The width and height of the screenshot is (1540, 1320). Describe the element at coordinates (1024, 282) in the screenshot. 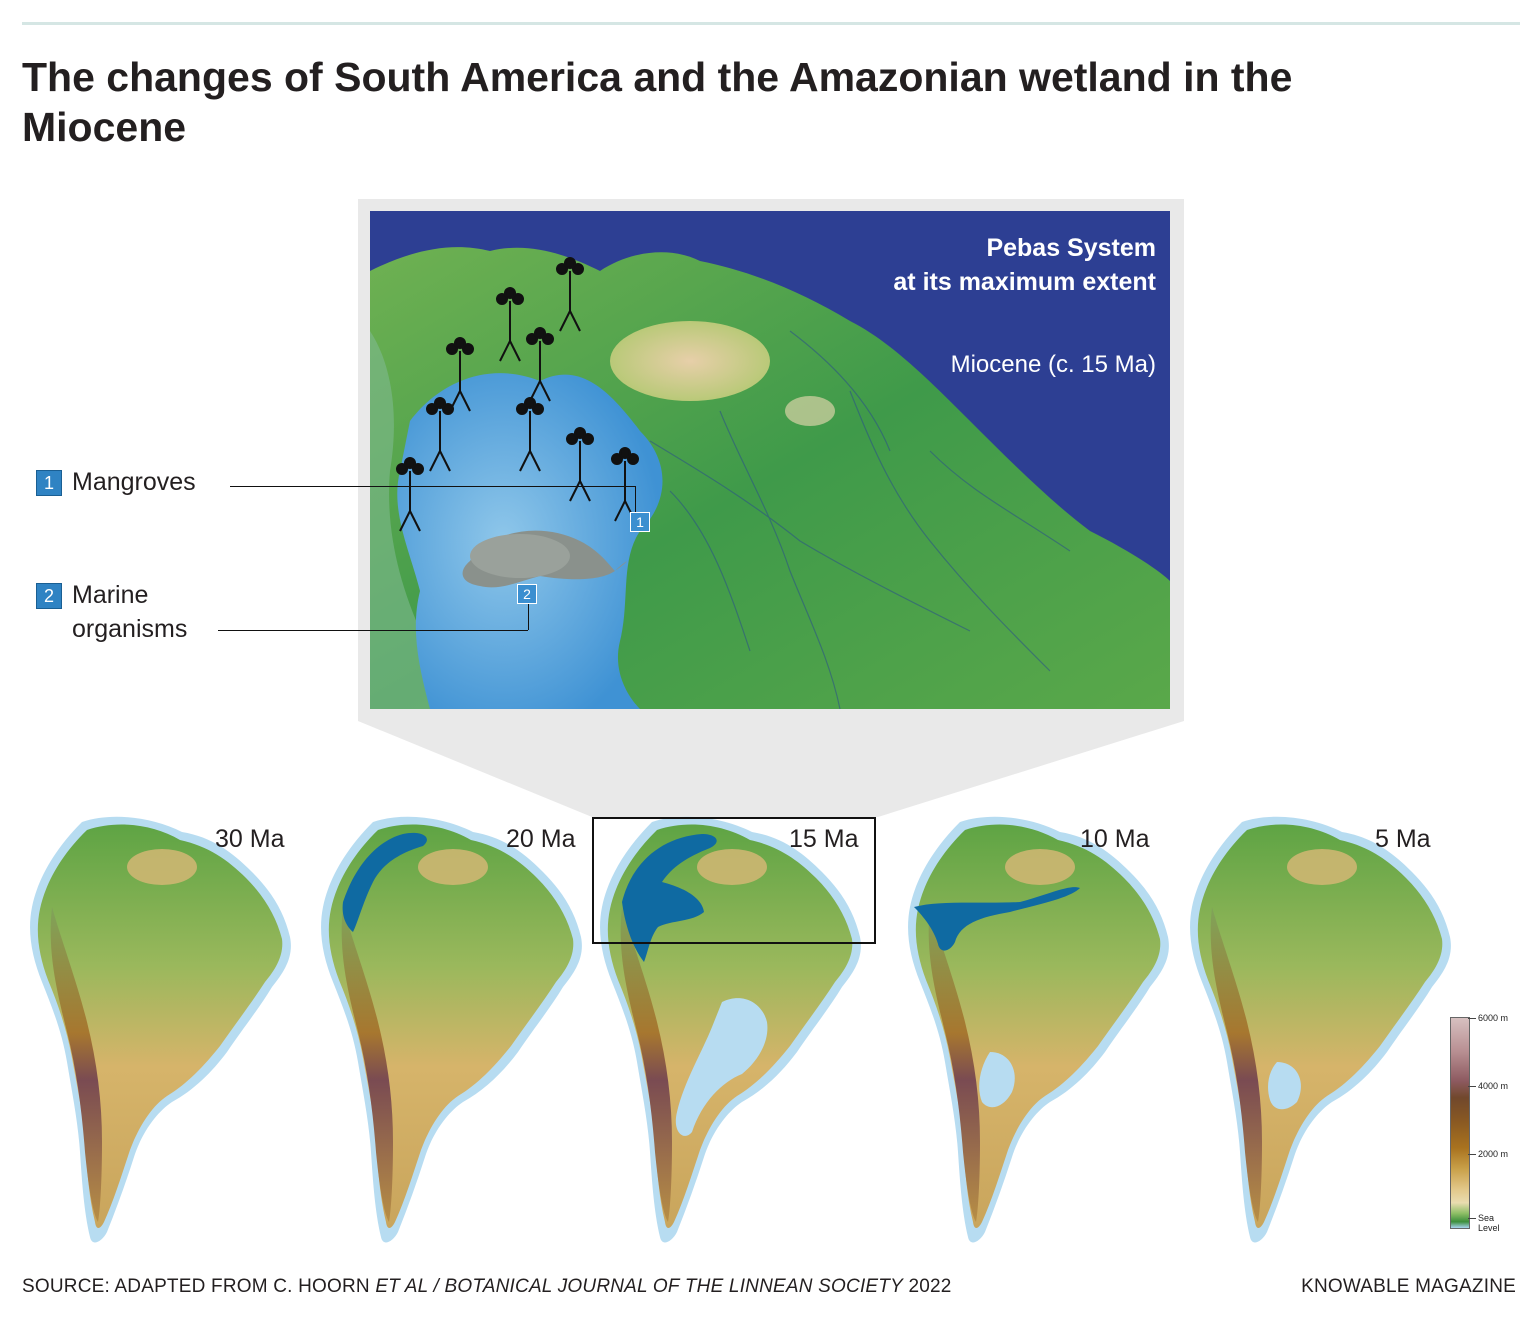

I see `inset-title-line2: at its maximum extent` at that location.